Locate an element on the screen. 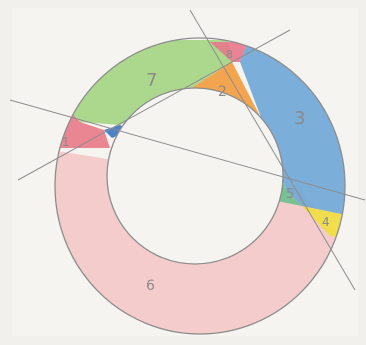  region-label-1: 1 is located at coordinates (66, 142).